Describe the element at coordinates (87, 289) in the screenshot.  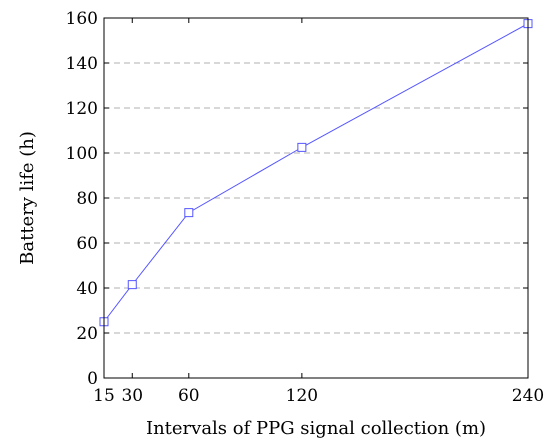
I see `y-tick-label: 40` at that location.